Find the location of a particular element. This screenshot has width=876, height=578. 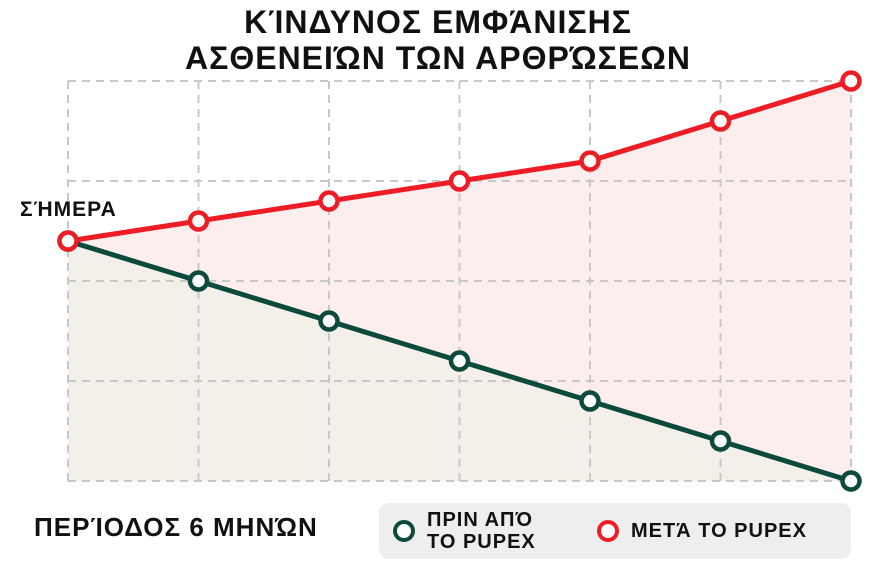

legend-item-after: ΜΕΤΆ ΤΟ PUPEX is located at coordinates (702, 531).